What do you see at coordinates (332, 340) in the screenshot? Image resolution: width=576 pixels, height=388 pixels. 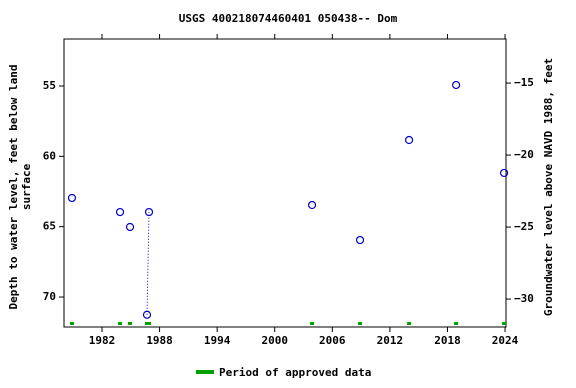 I see `x-tick-label: 2006` at bounding box center [332, 340].